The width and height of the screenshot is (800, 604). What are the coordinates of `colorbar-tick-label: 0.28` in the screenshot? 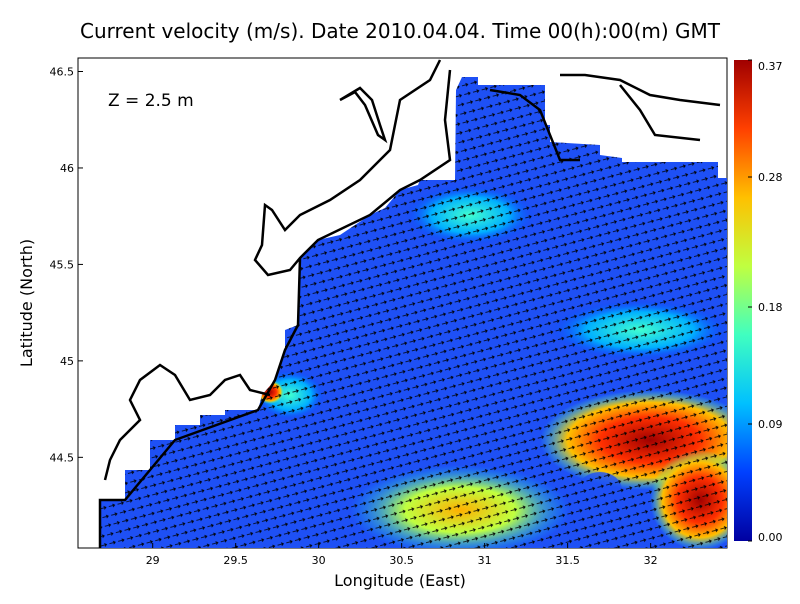 It's located at (770, 177).